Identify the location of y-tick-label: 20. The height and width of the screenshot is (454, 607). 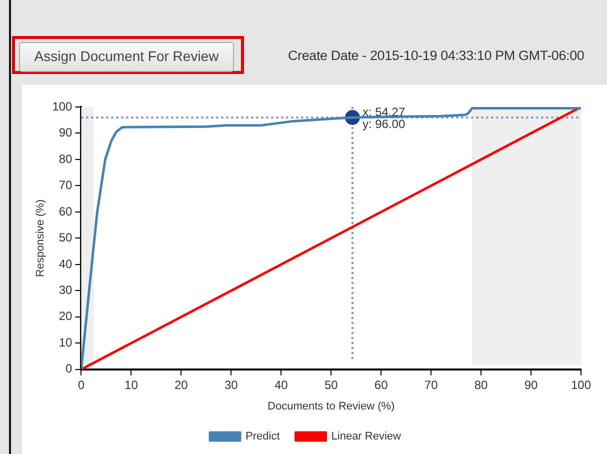
(65, 316).